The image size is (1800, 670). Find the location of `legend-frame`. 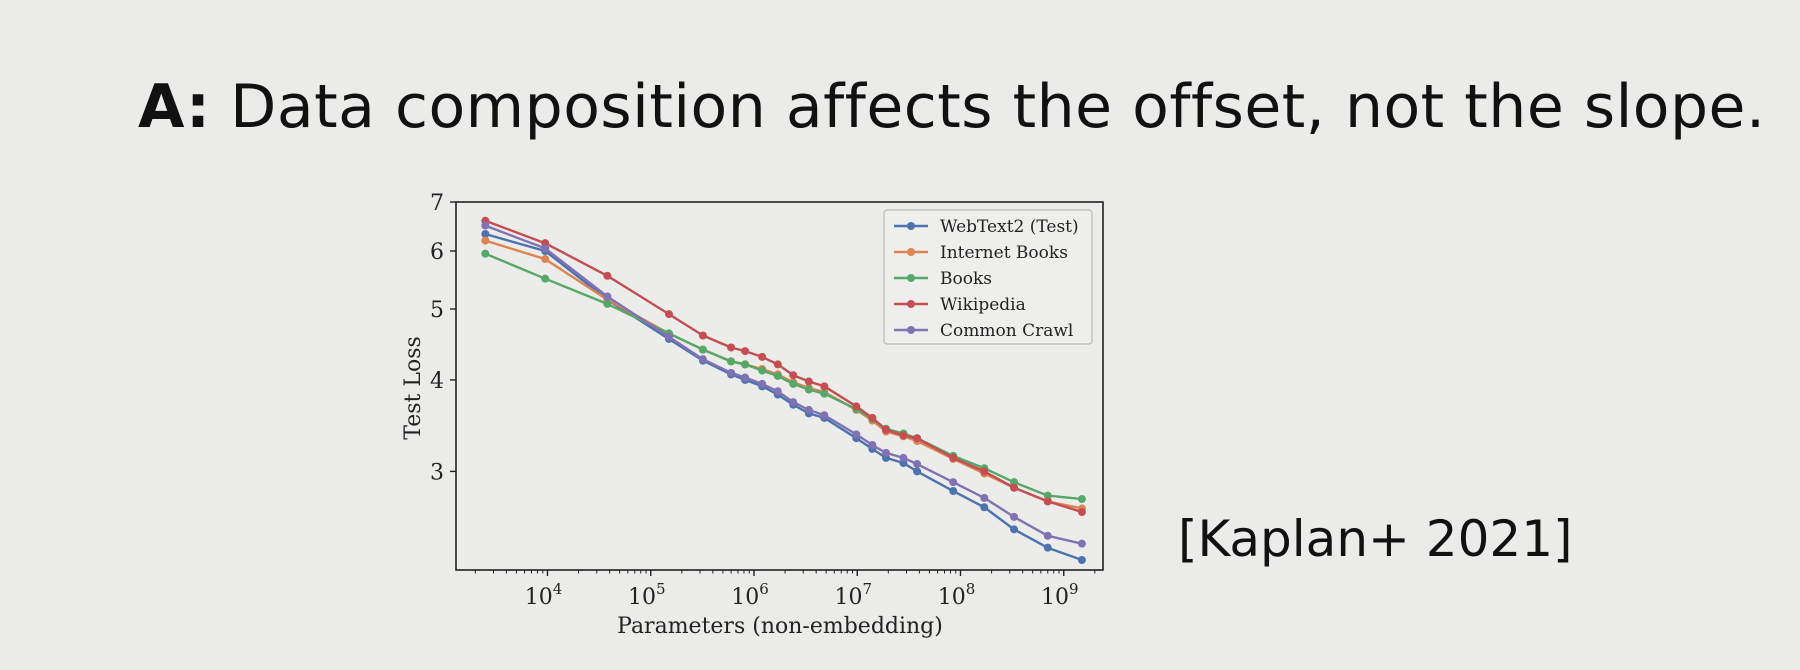

legend-frame is located at coordinates (988, 277).